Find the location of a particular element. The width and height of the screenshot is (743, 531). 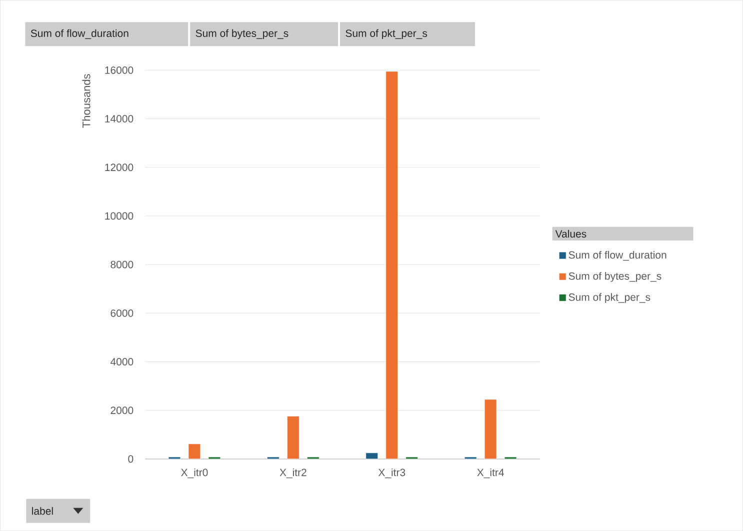

y-tick-label: 8000 is located at coordinates (122, 264).